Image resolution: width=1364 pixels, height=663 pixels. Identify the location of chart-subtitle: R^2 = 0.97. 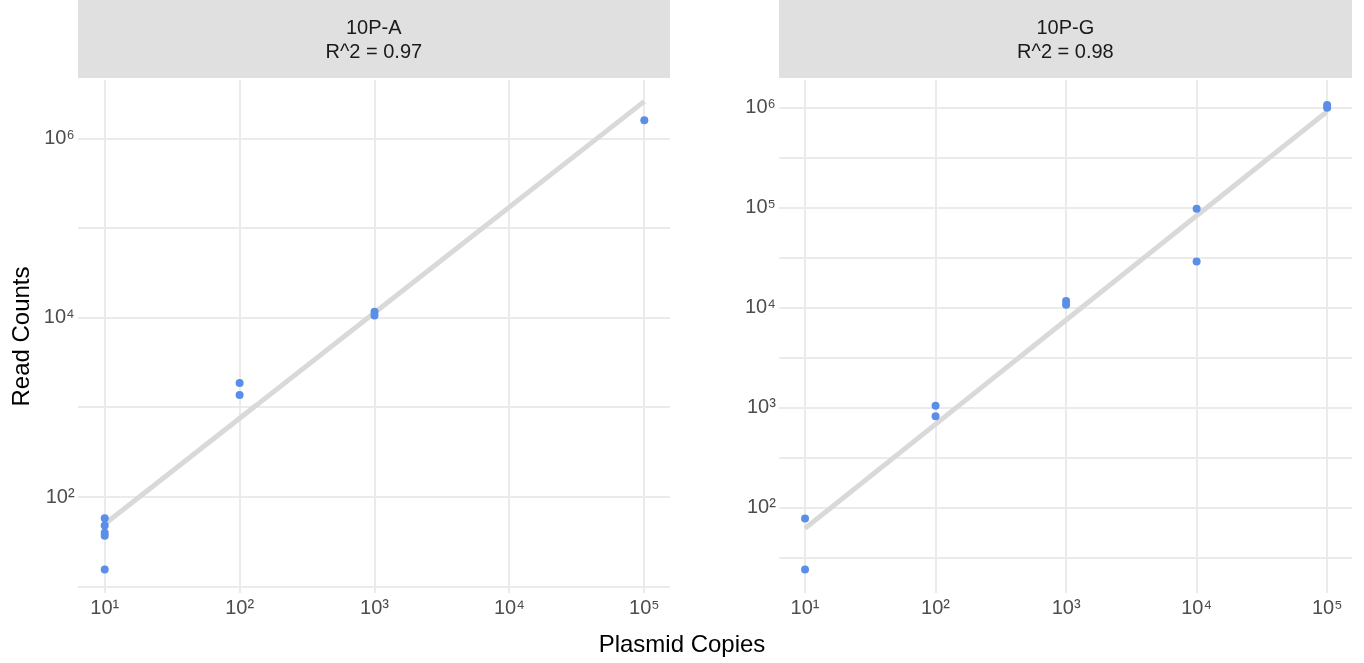
(374, 51).